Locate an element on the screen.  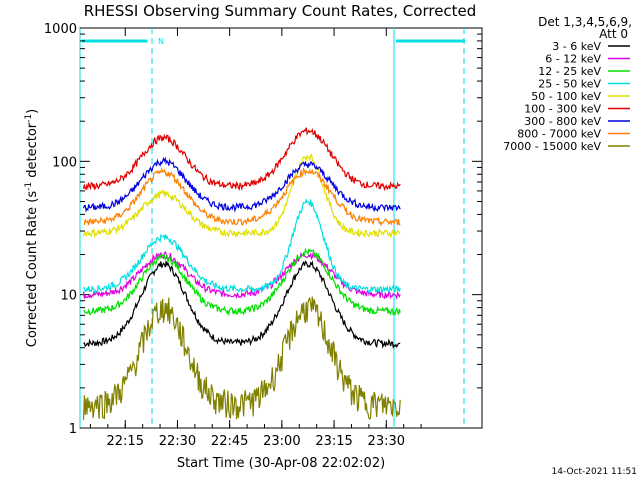
legend-label: 800 - 7000 keV is located at coordinates (559, 134).